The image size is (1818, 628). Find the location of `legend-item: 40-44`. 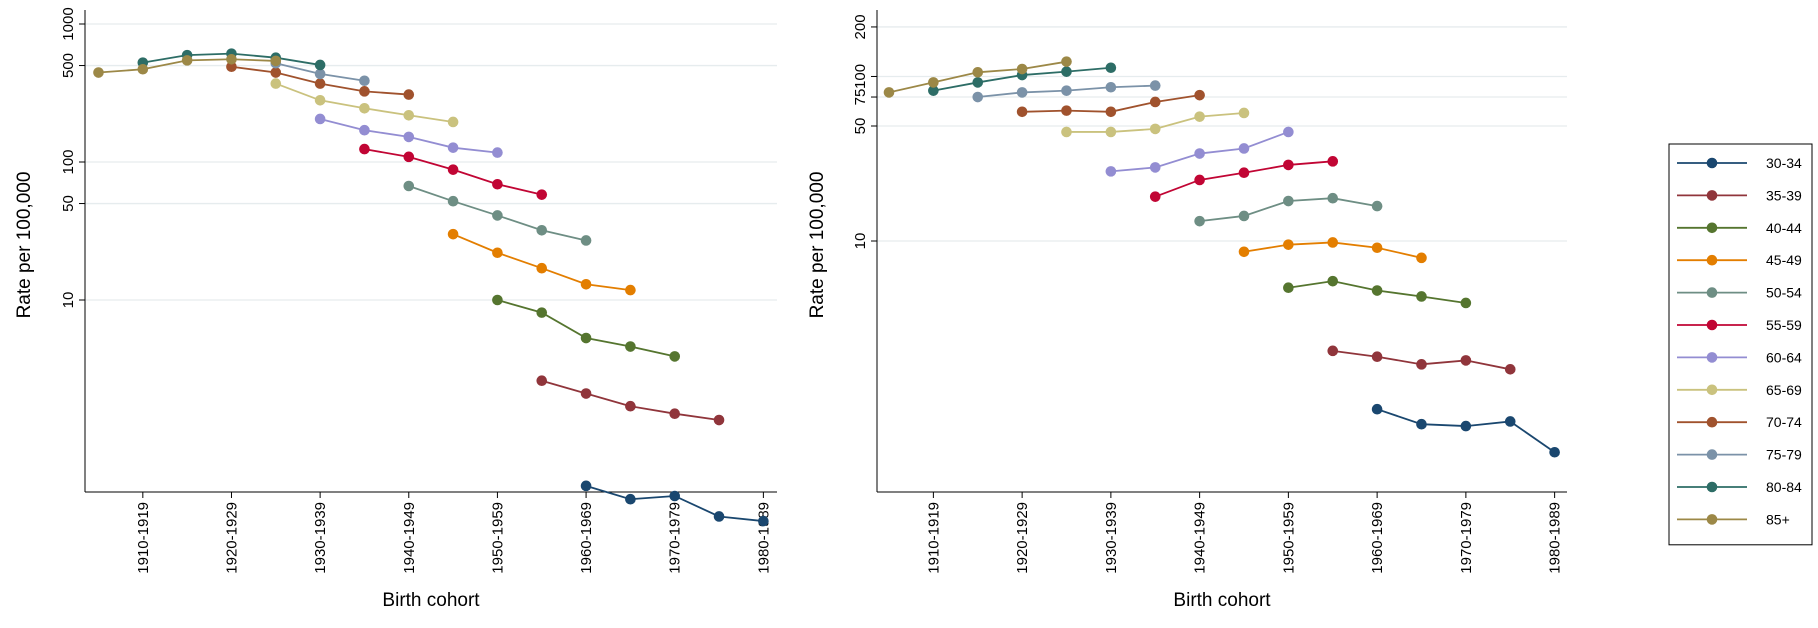

legend-item: 40-44 is located at coordinates (1739, 228).